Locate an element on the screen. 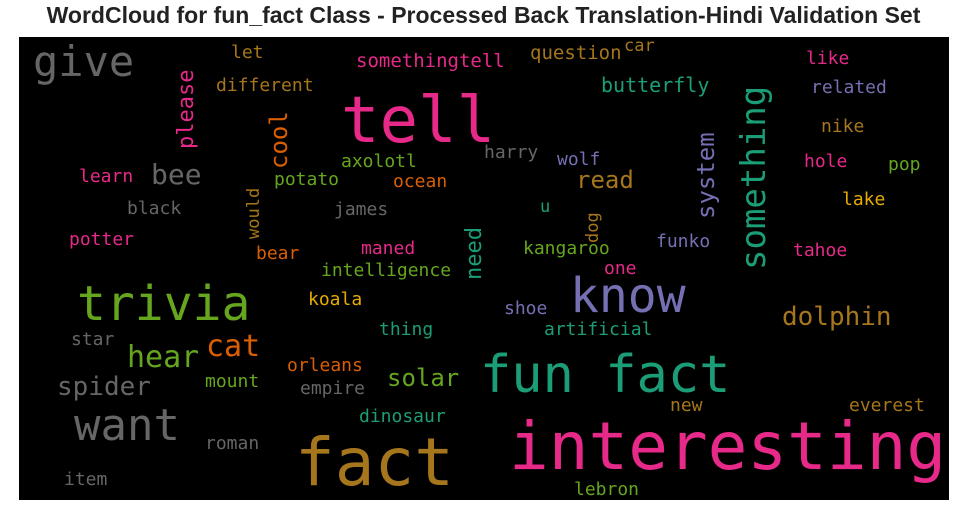 The width and height of the screenshot is (967, 511). word-would: would is located at coordinates (254, 213).